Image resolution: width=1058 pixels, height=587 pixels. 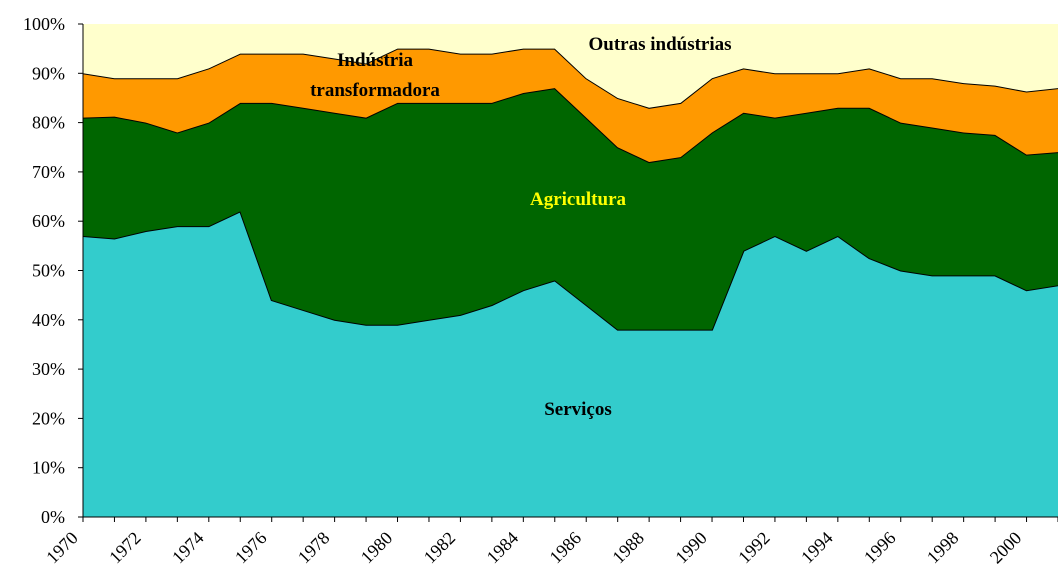 What do you see at coordinates (48, 468) in the screenshot?
I see `y-tick-label: 10%` at bounding box center [48, 468].